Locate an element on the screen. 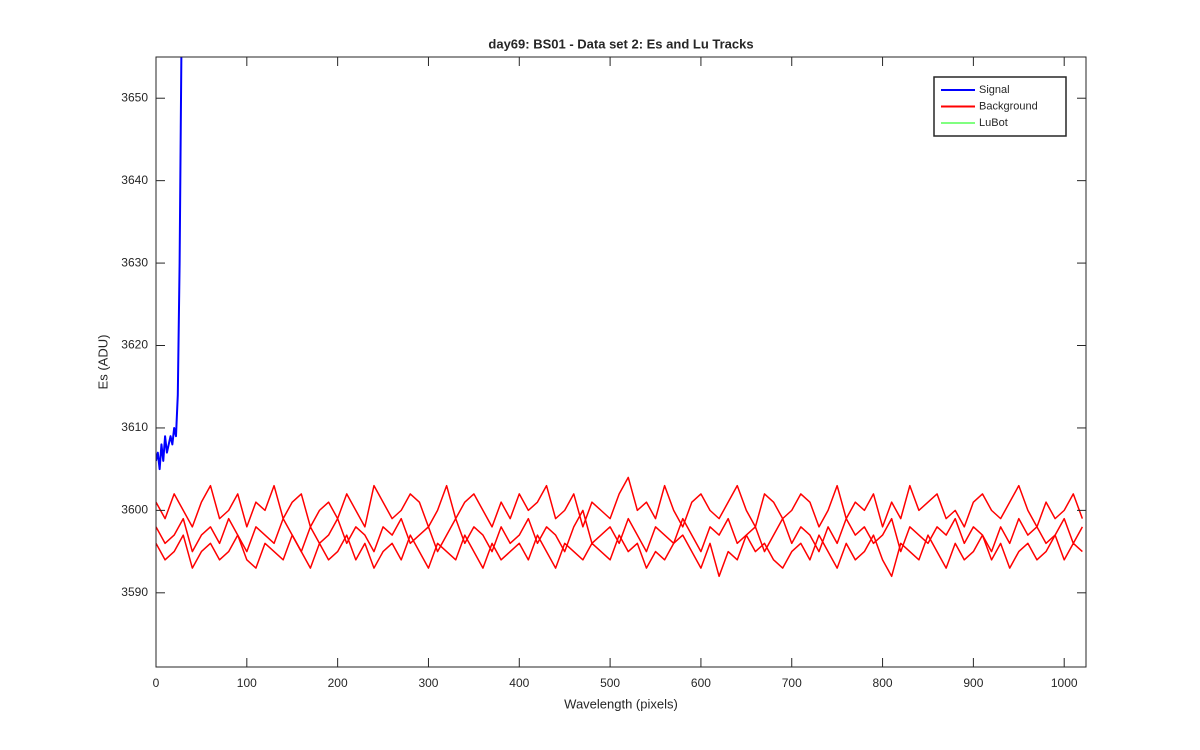 The image size is (1200, 750). x-tick-label: 500 is located at coordinates (610, 683).